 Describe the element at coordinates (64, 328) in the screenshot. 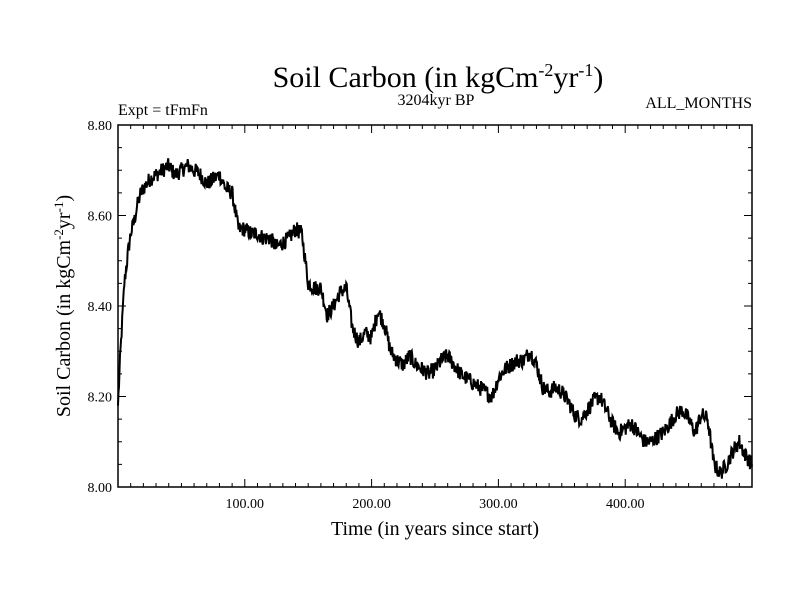

I see `ylabel-main: Soil Carbon (in kgCm` at that location.